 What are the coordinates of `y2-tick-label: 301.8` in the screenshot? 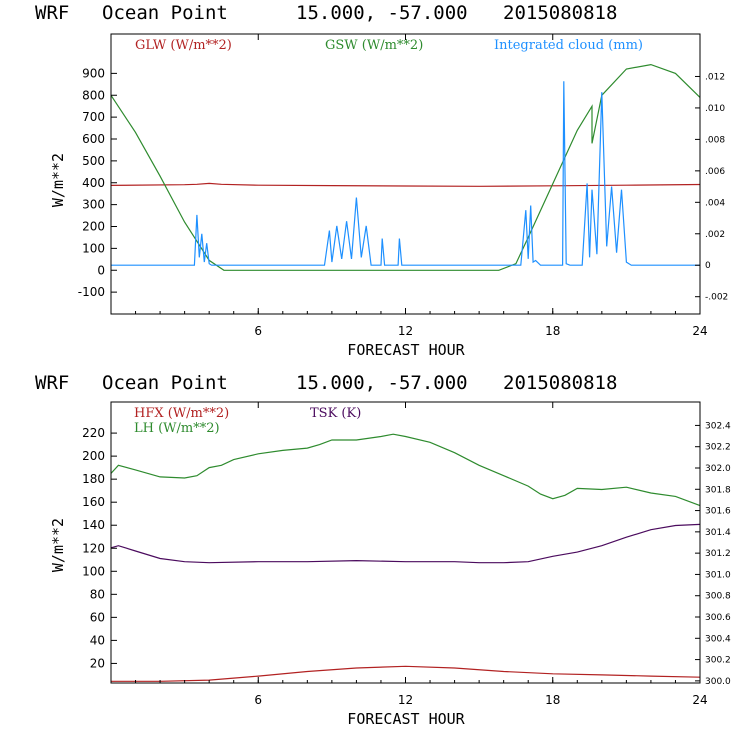 It's located at (718, 490).